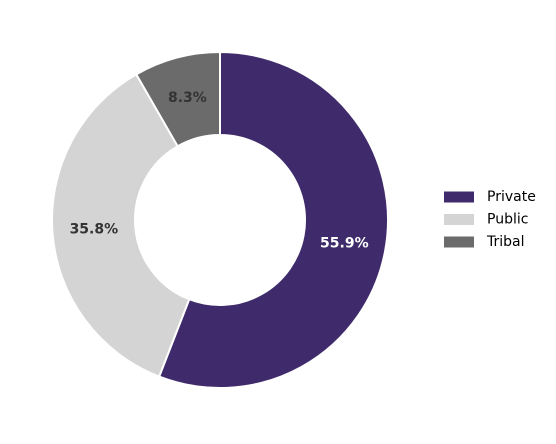 This screenshot has height=444, width=556. Describe the element at coordinates (507, 220) in the screenshot. I see `legend-label-public: Public` at that location.